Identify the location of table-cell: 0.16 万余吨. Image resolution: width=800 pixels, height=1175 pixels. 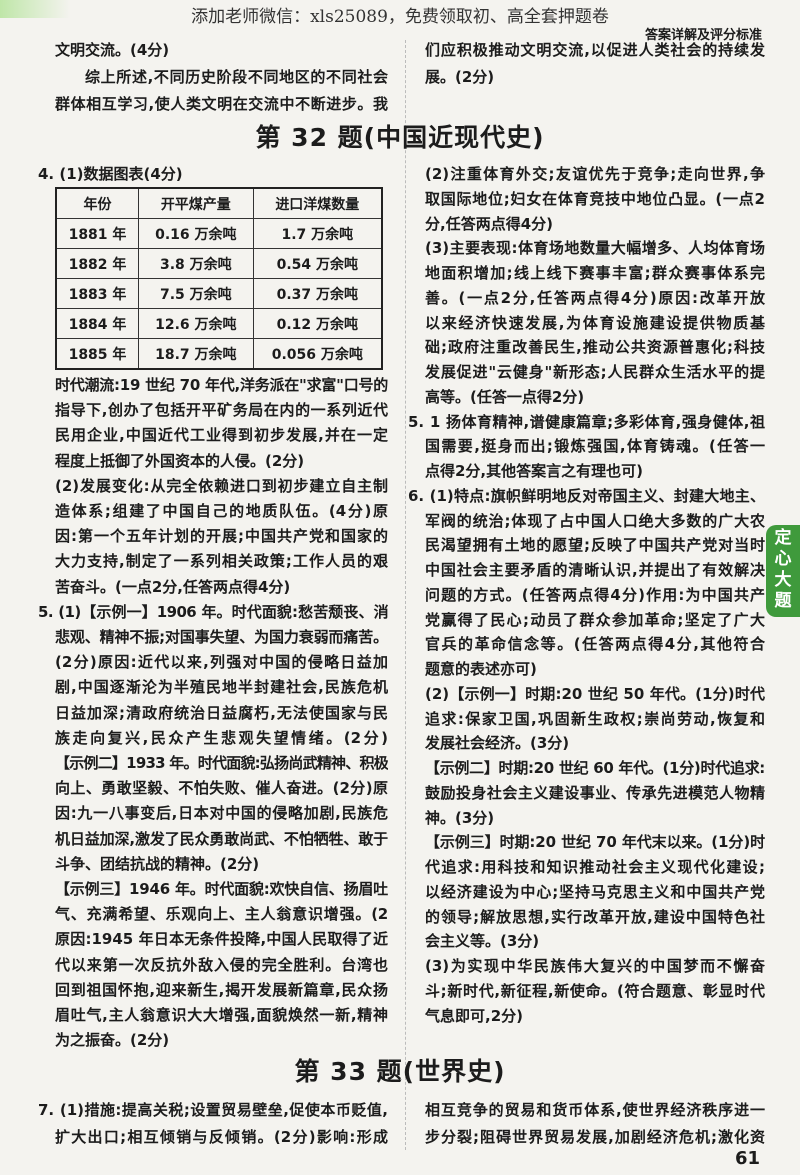
(196, 233).